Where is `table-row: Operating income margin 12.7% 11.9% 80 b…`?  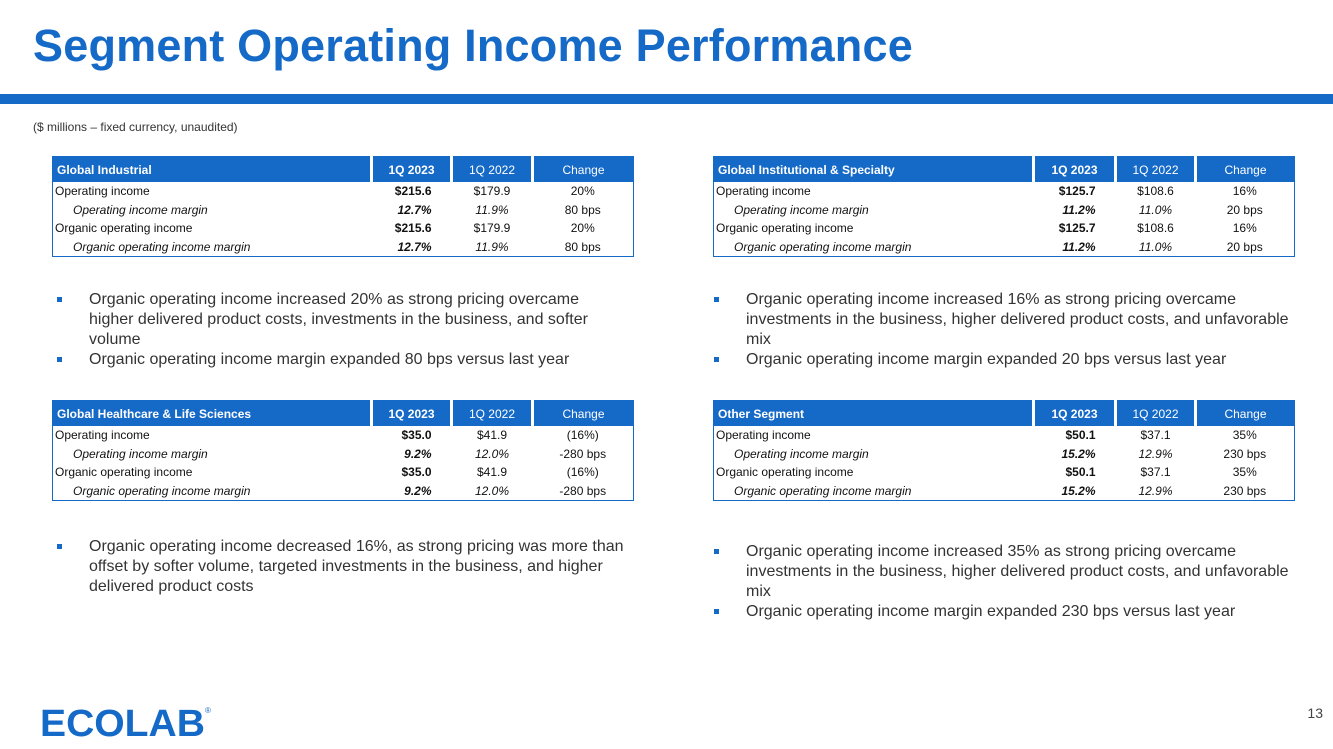 table-row: Operating income margin 12.7% 11.9% 80 b… is located at coordinates (343, 210).